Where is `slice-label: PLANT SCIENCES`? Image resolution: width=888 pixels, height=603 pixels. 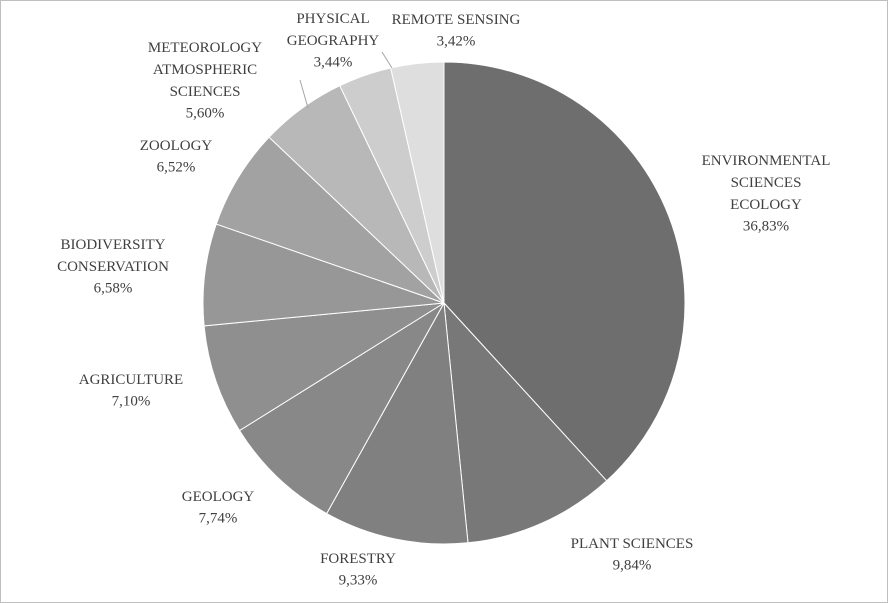
slice-label: PLANT SCIENCES is located at coordinates (632, 544).